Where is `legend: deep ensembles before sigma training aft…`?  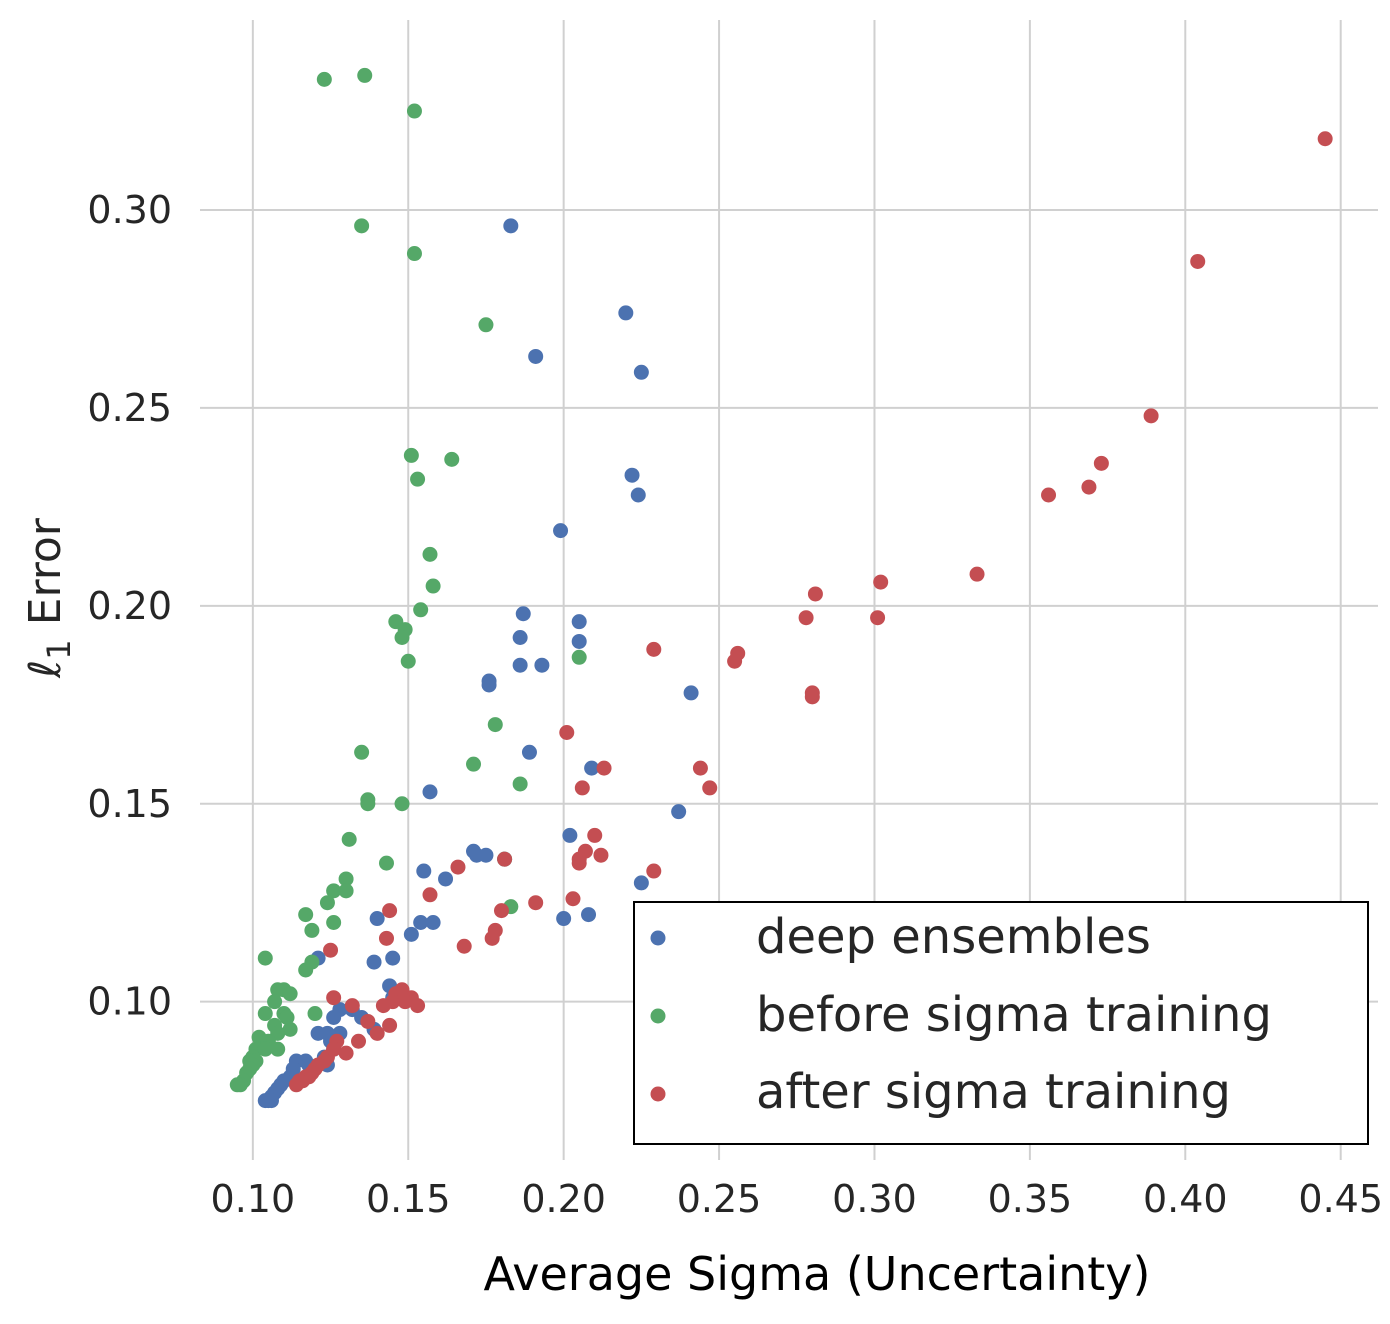
legend: deep ensembles before sigma training aft… is located at coordinates (1001, 1023).